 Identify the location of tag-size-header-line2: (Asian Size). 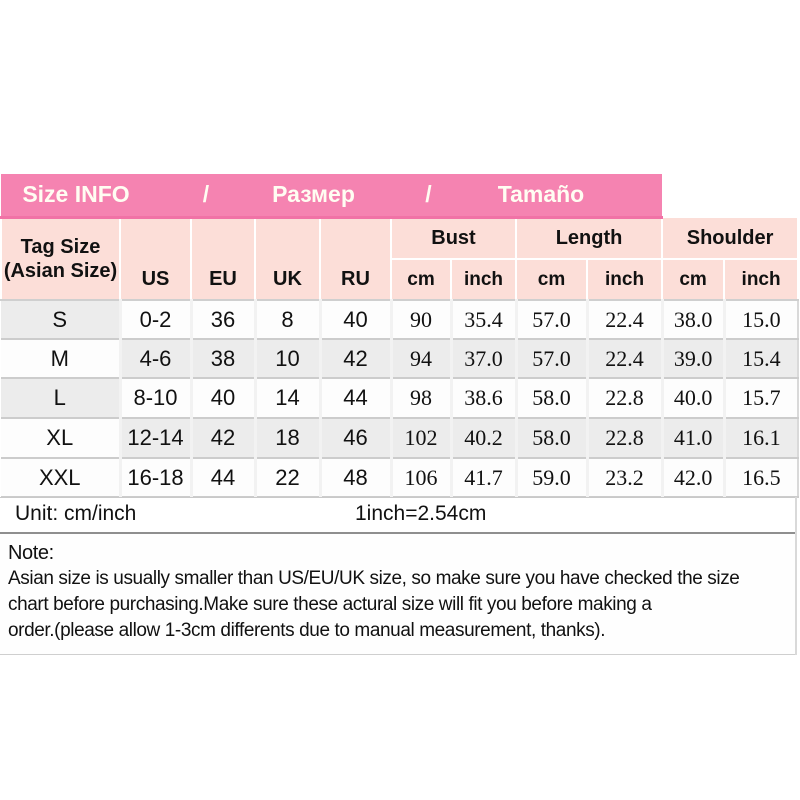
(60, 270).